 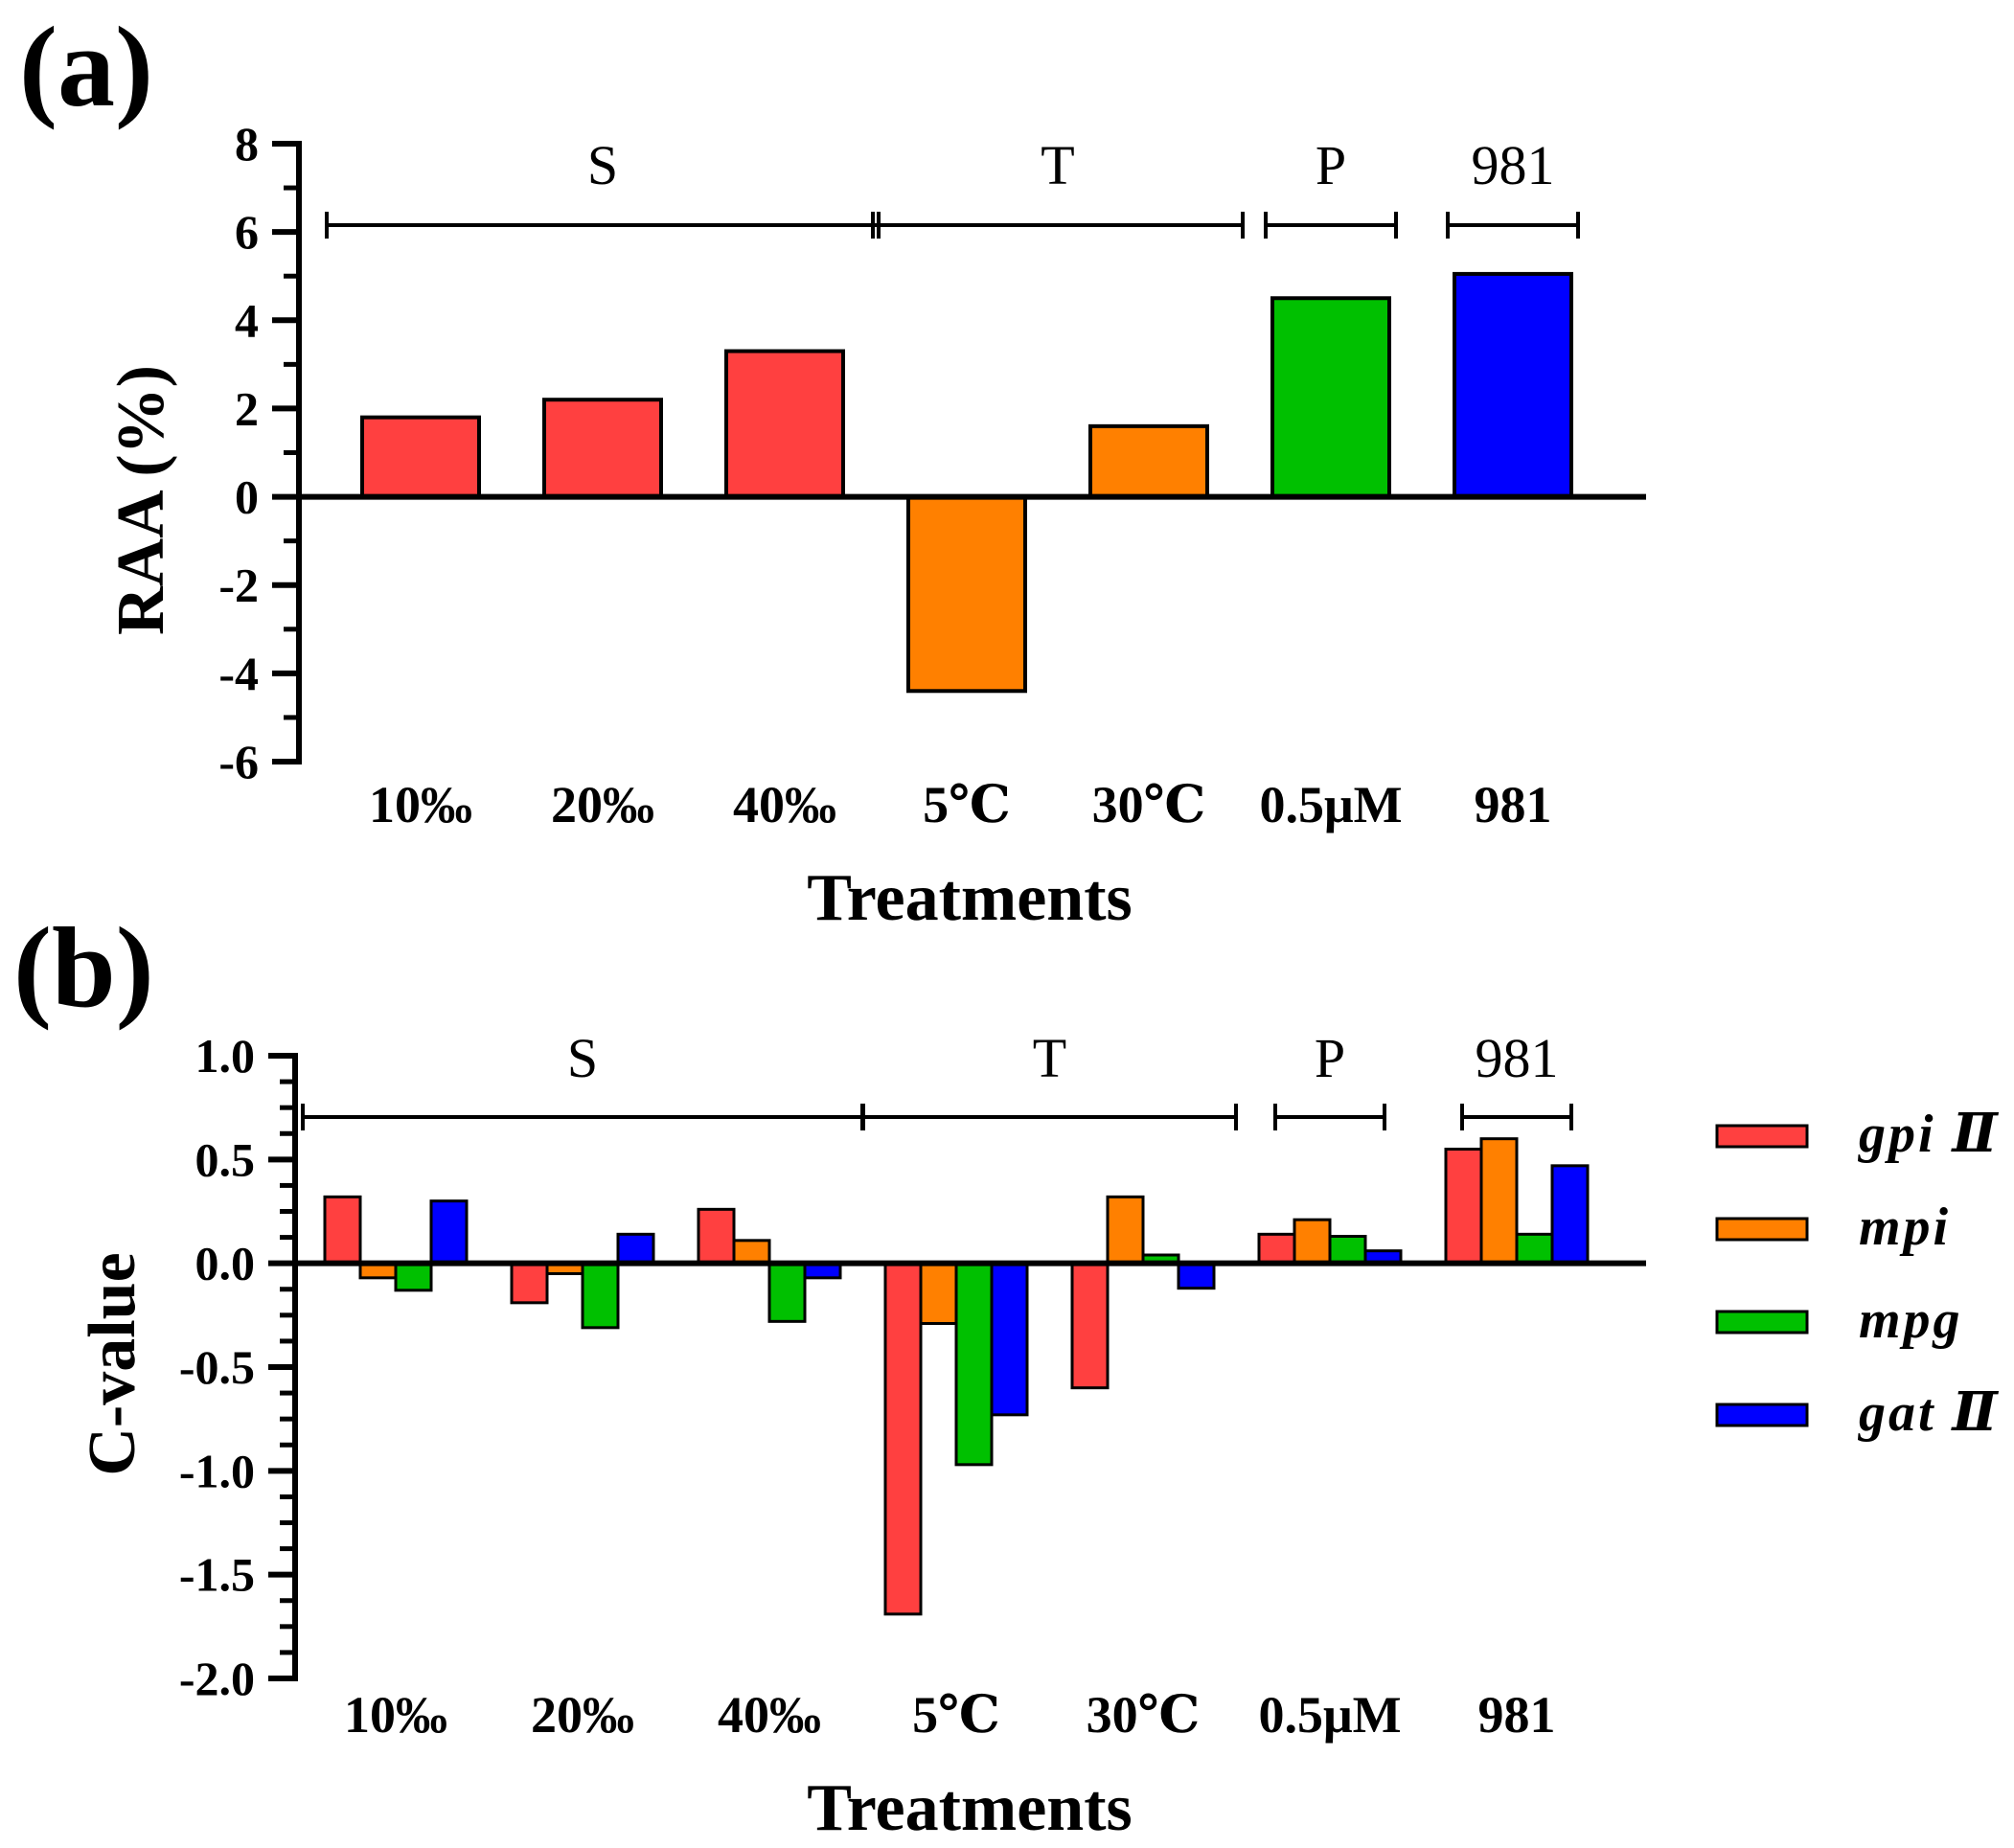 What do you see at coordinates (1929, 1413) in the screenshot?
I see `legend-label-3: gat Ⅱ` at bounding box center [1929, 1413].